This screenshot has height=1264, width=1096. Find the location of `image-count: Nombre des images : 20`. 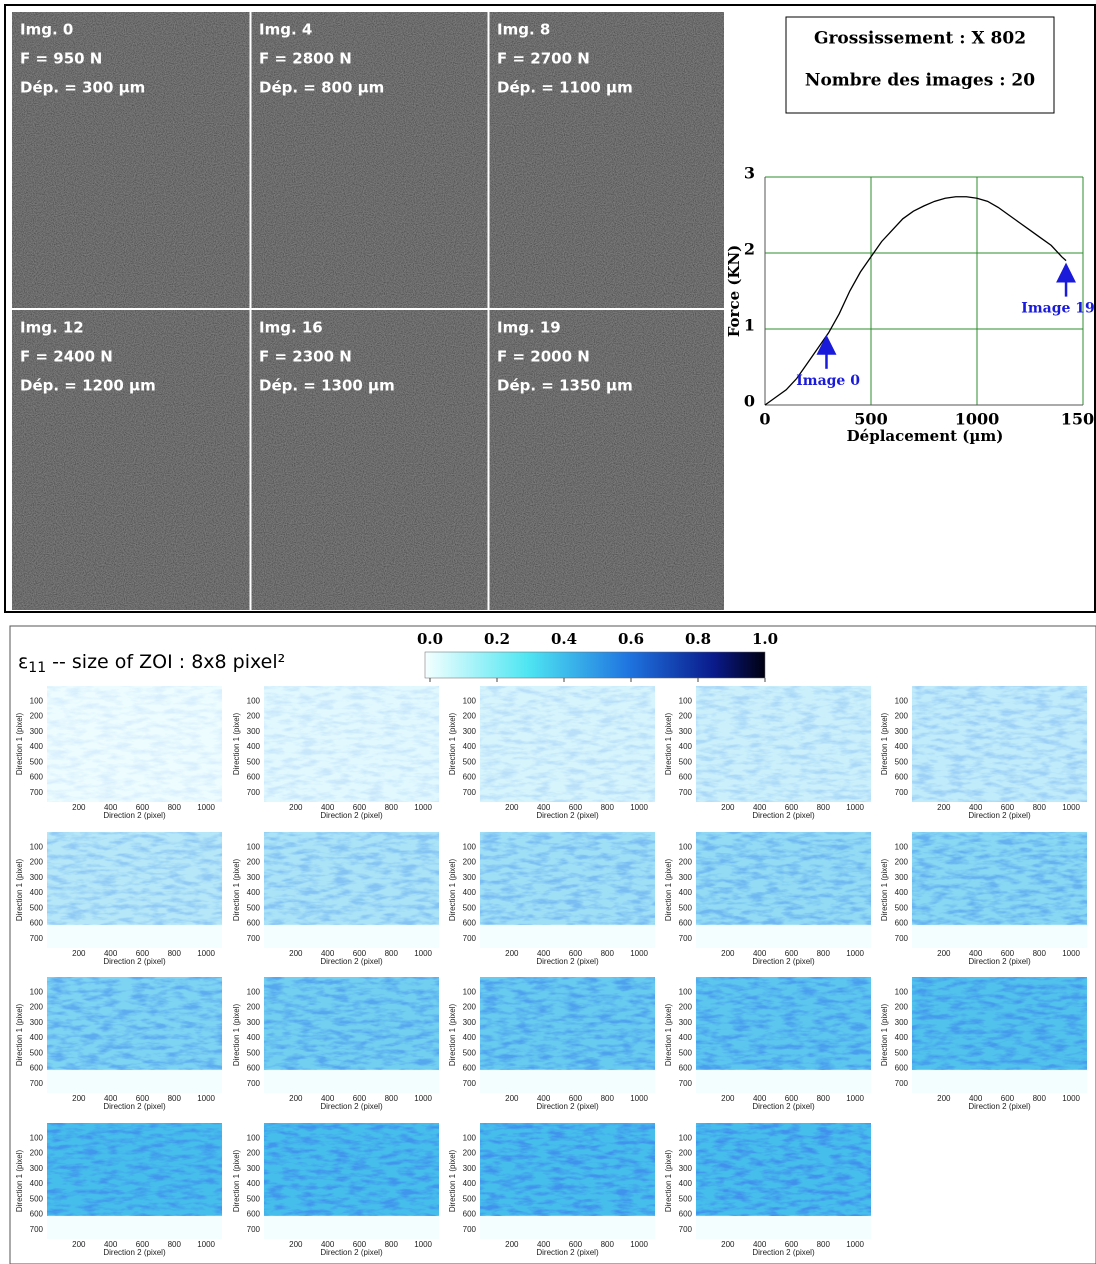

image-count: Nombre des images : 20 is located at coordinates (920, 81).